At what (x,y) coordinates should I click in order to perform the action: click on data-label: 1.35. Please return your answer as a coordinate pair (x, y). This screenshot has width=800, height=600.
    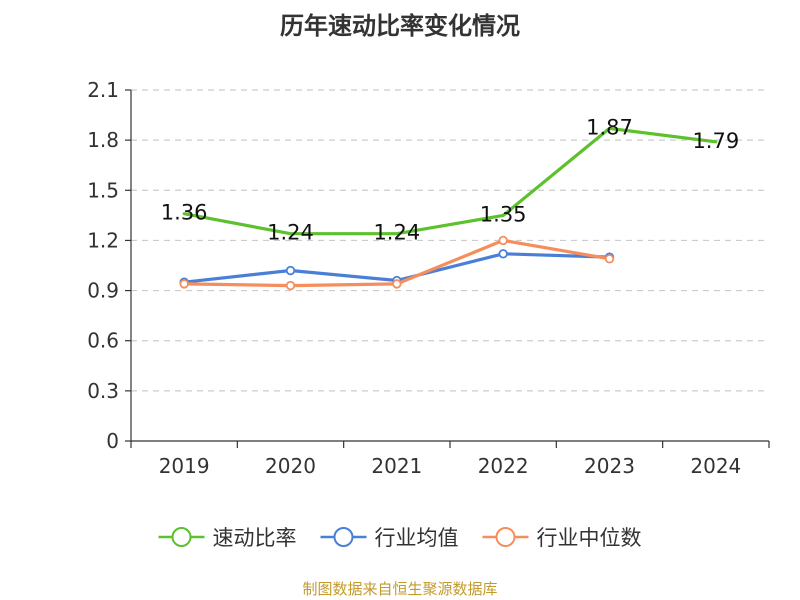
    Looking at the image, I should click on (503, 214).